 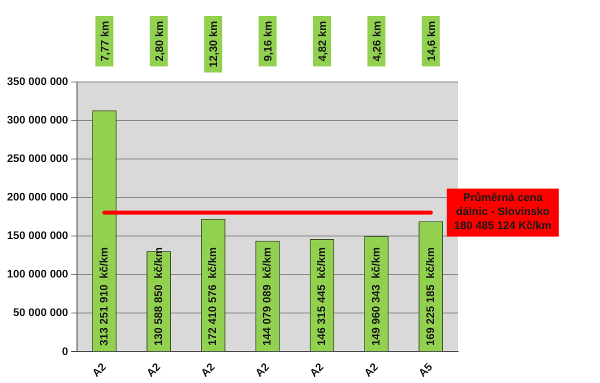 What do you see at coordinates (322, 296) in the screenshot?
I see `data-label: 146 315 445 kč/km` at bounding box center [322, 296].